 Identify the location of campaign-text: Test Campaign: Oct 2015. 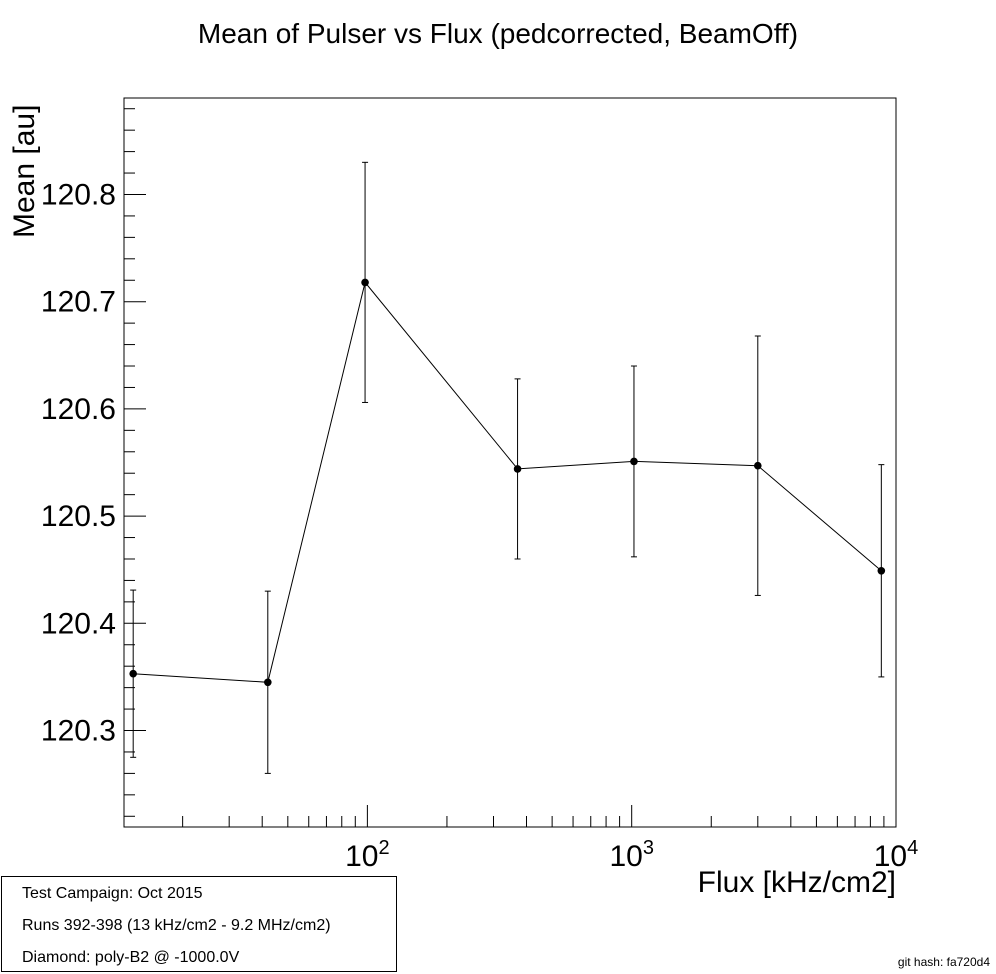
(112, 893).